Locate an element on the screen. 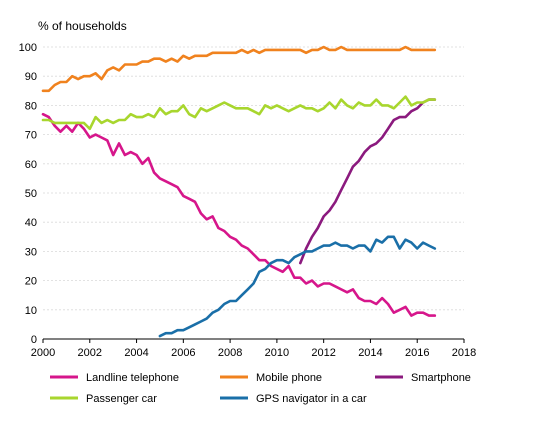 The image size is (551, 425). series-line-passenger-car is located at coordinates (239, 113).